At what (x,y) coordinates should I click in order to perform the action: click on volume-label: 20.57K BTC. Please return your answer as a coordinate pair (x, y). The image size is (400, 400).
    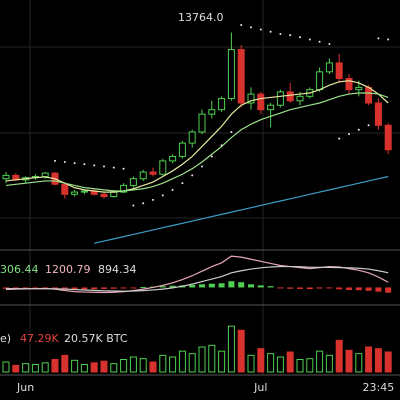
    Looking at the image, I should click on (96, 338).